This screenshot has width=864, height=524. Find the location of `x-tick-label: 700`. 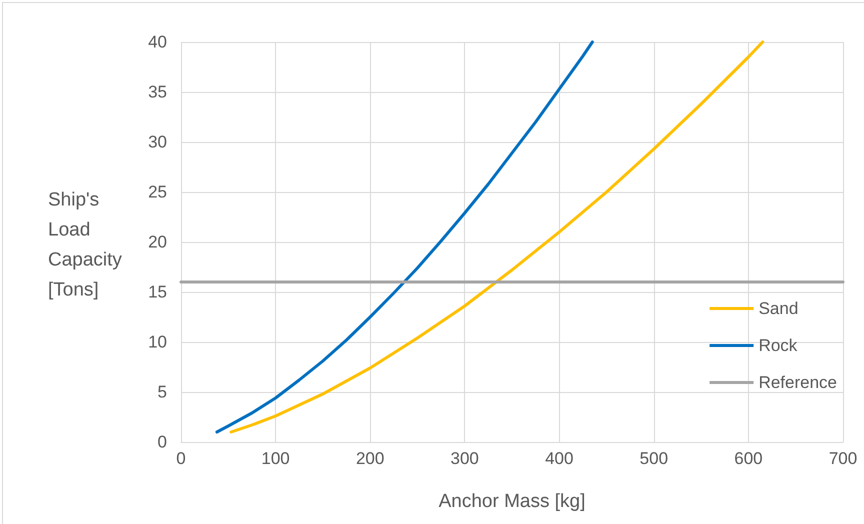

x-tick-label: 700 is located at coordinates (843, 458).